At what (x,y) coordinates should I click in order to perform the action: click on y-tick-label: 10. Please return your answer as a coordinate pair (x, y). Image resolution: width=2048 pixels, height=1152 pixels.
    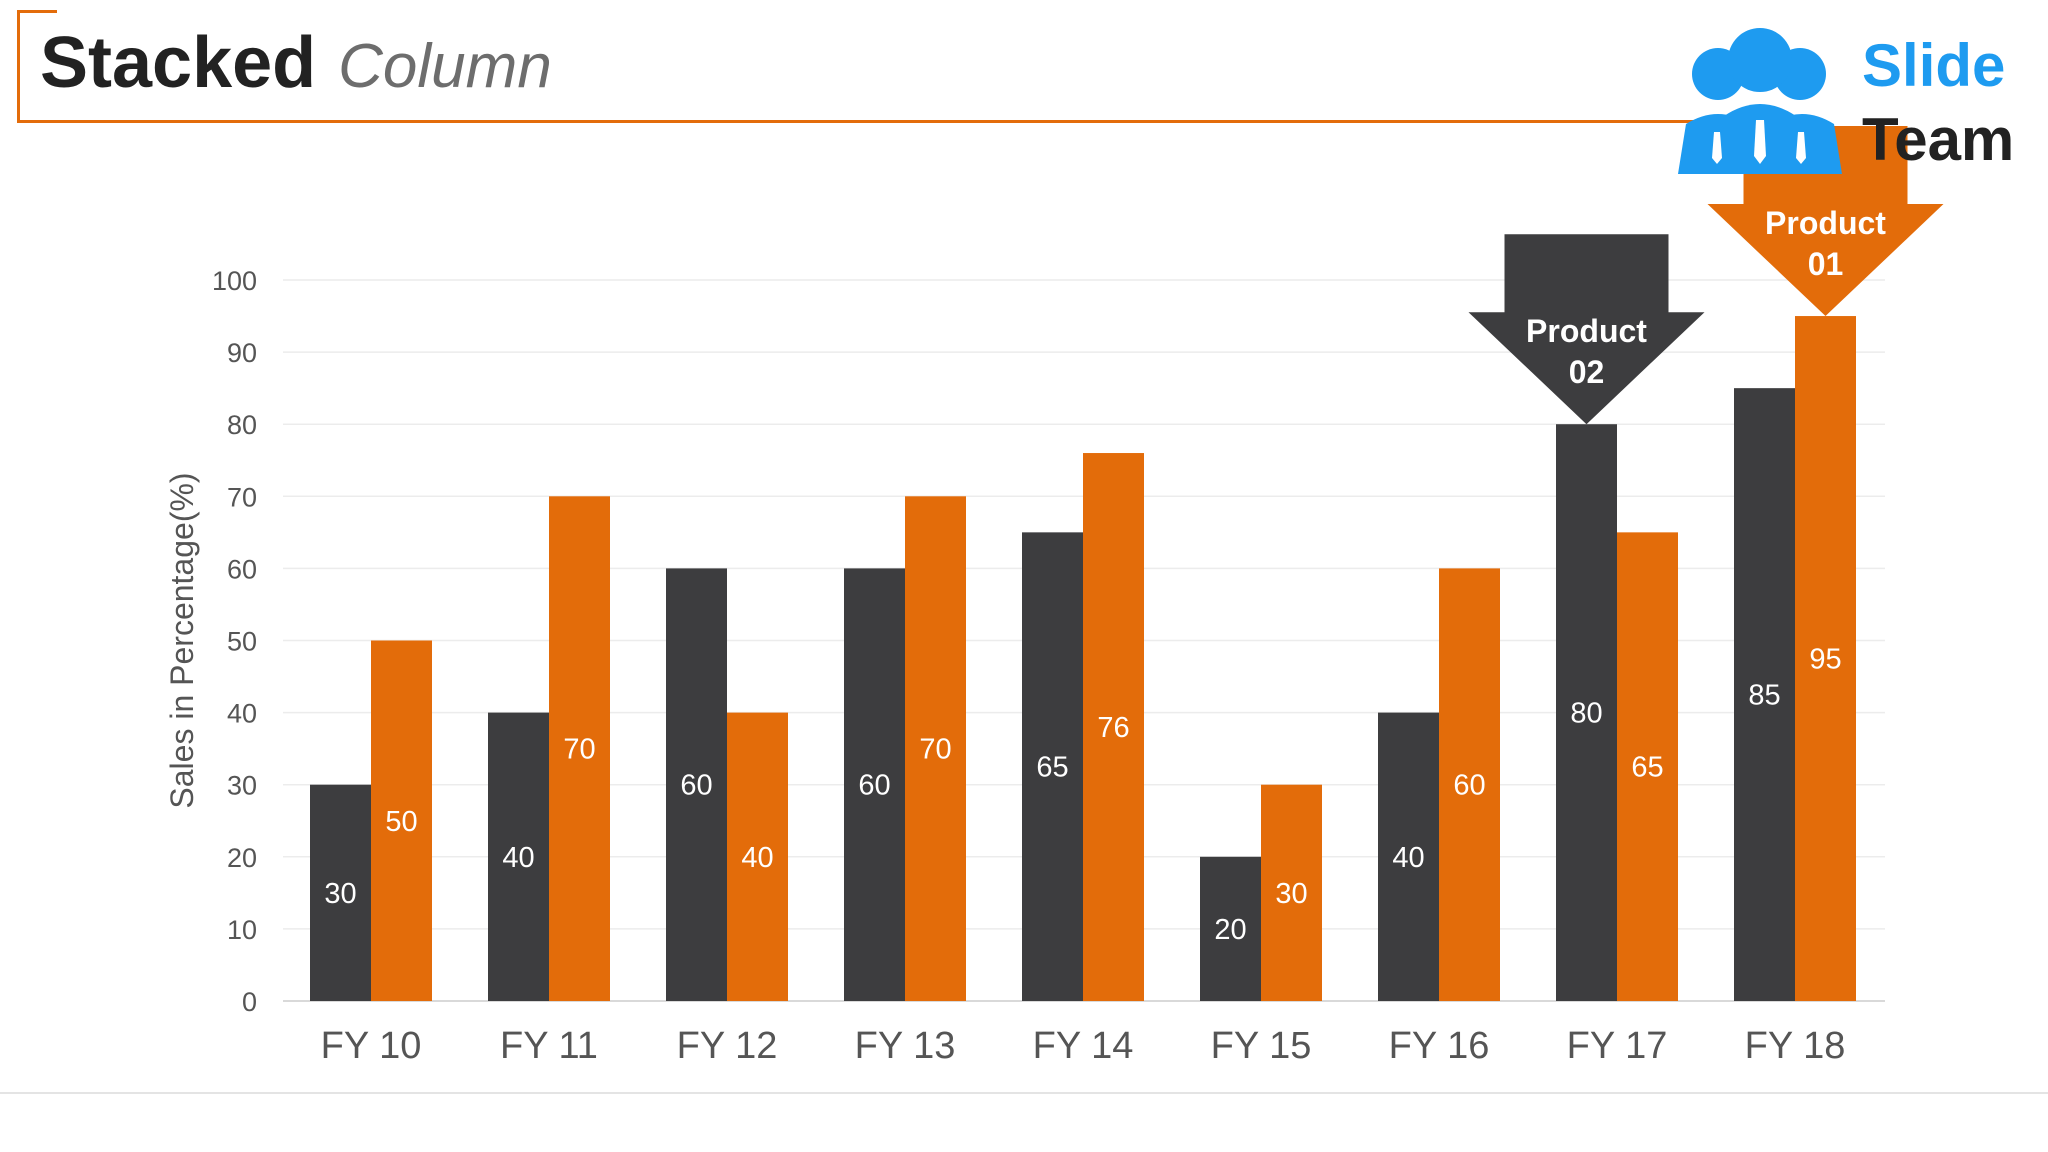
    Looking at the image, I should click on (242, 930).